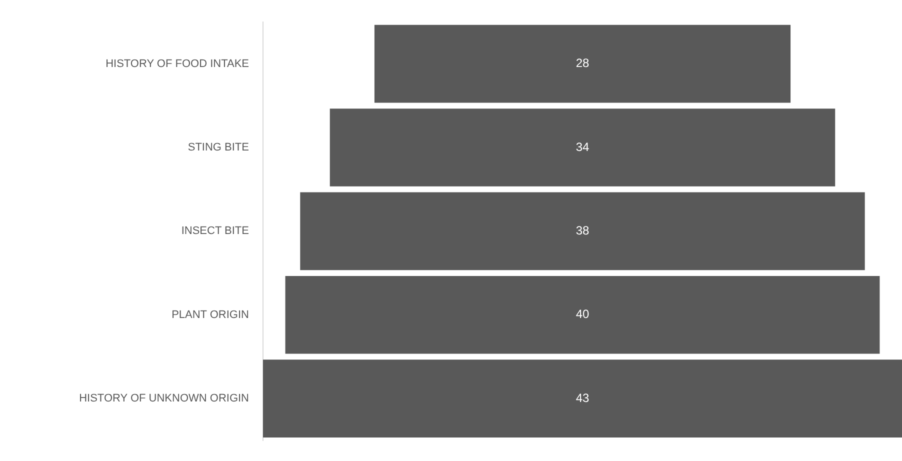  What do you see at coordinates (211, 314) in the screenshot?
I see `category-label: PLANT ORIGIN` at bounding box center [211, 314].